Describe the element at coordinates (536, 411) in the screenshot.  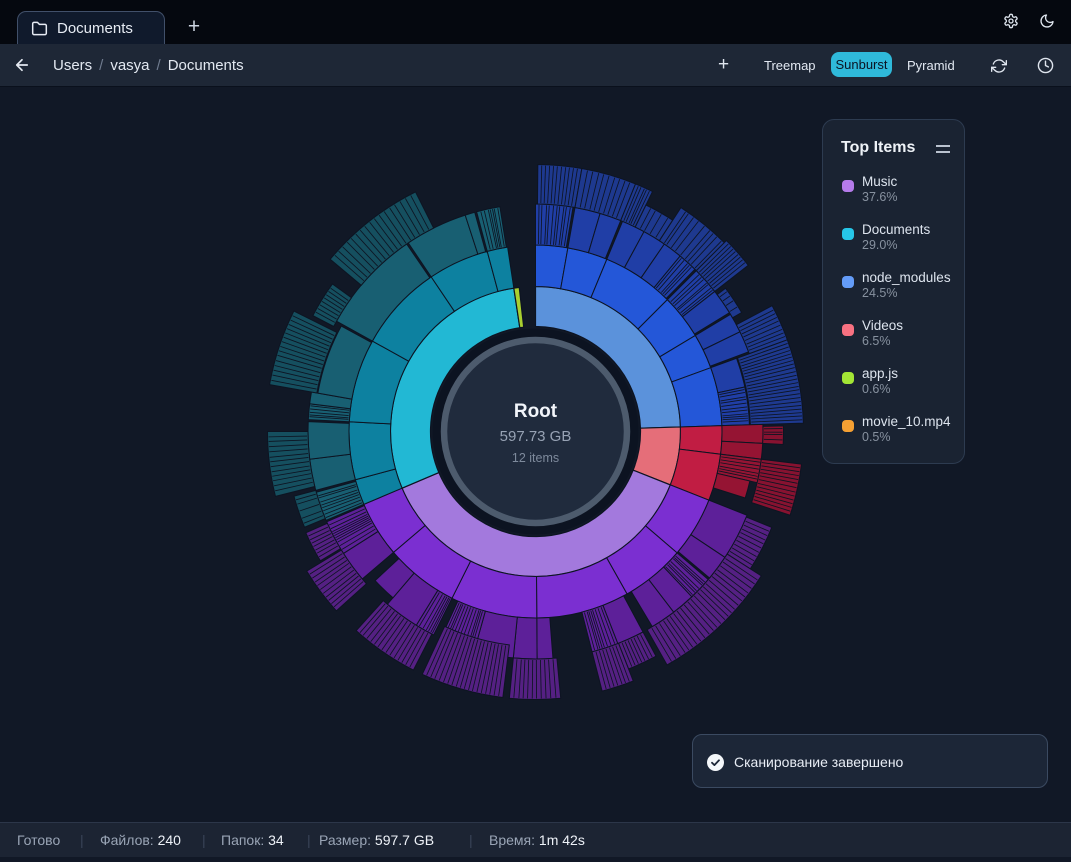
I see `svg-text: Root` at that location.